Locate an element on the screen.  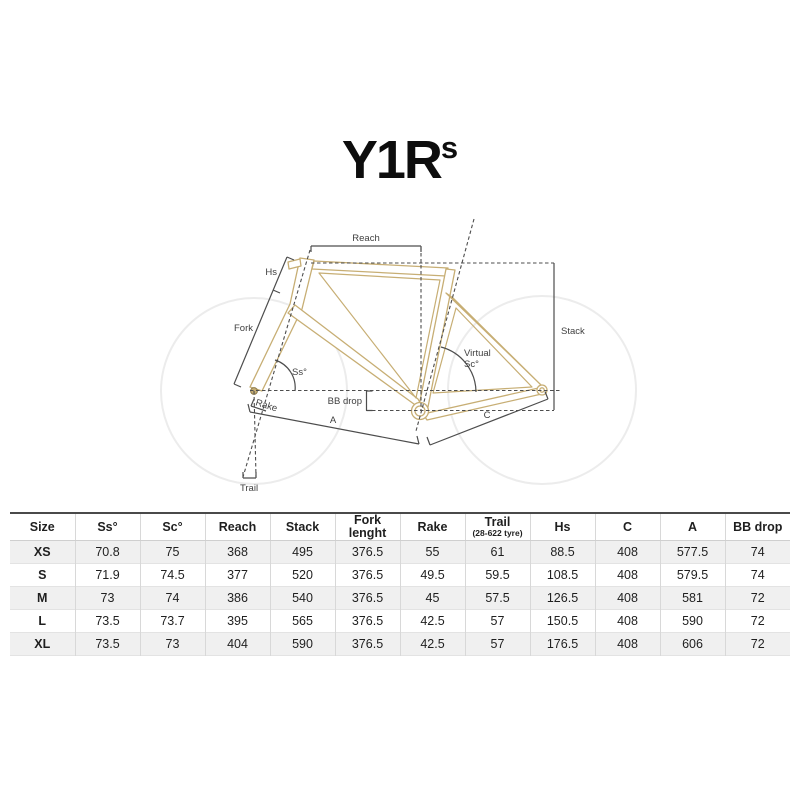
head-angle-measure: Ss° is located at coordinates (290, 375).